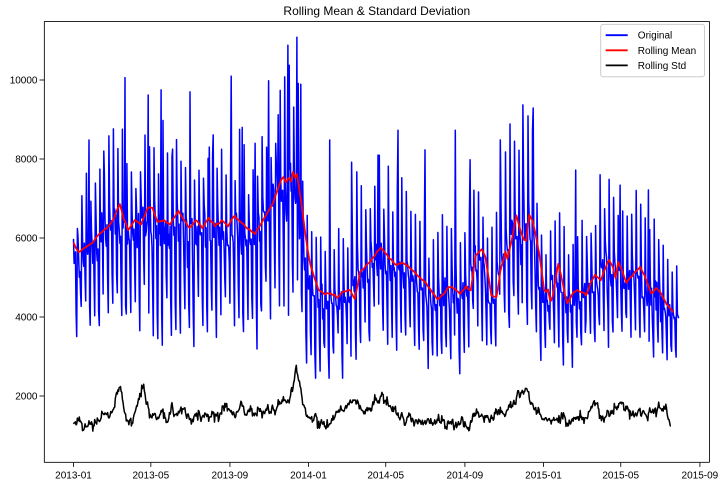 Image resolution: width=726 pixels, height=488 pixels. I want to click on svg-text: 2015-01, so click(543, 476).